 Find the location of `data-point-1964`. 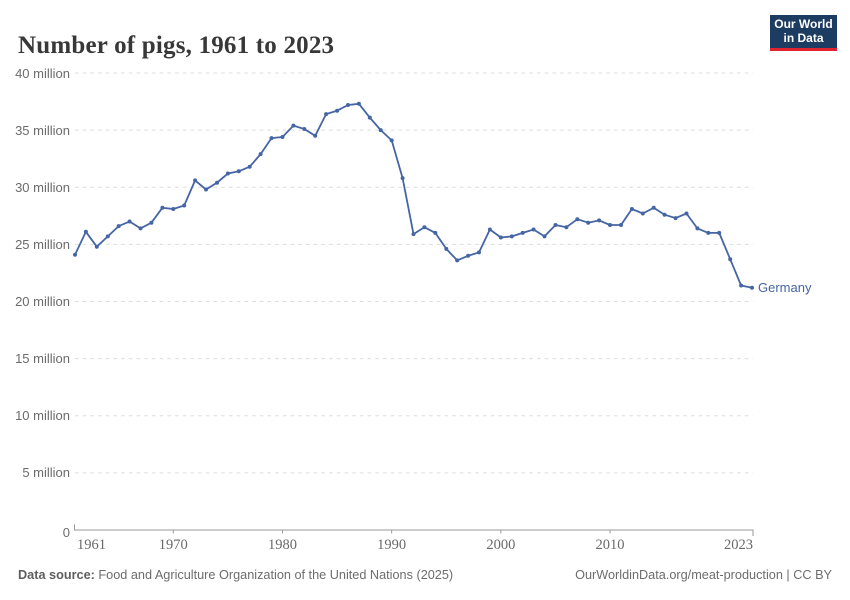

data-point-1964 is located at coordinates (107, 236).